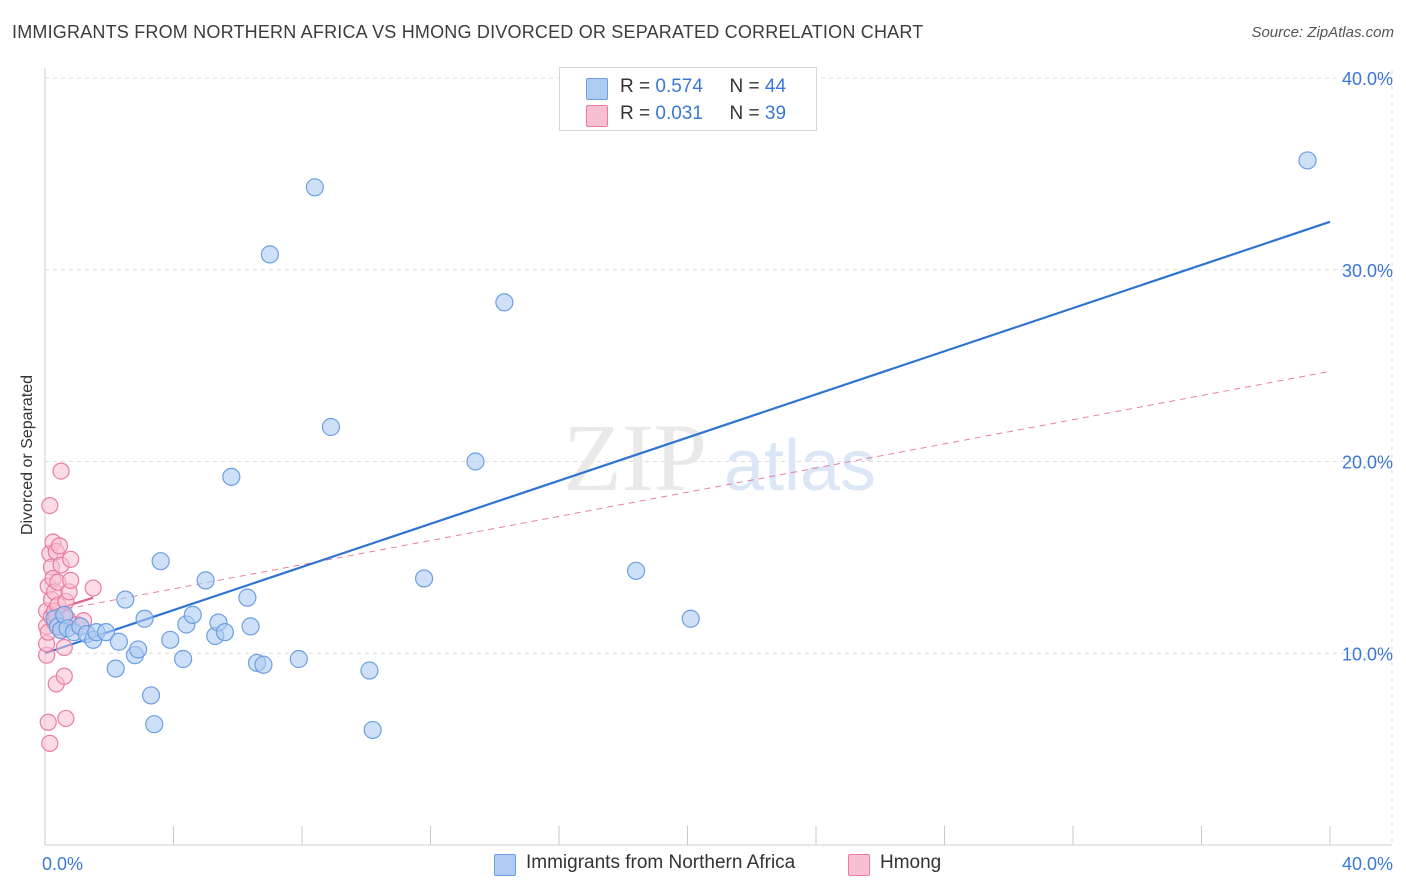 This screenshot has width=1406, height=892. What do you see at coordinates (1367, 79) in the screenshot?
I see `y-tick-label: 40.0%` at bounding box center [1367, 79].